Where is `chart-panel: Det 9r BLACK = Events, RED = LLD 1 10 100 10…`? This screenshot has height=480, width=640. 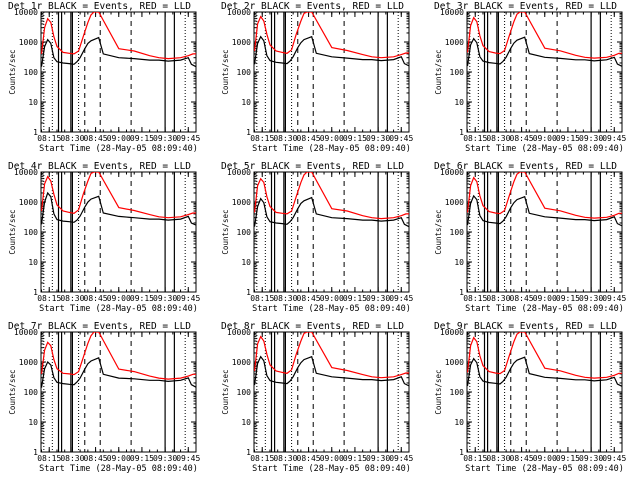 chart-panel: Det 9r BLACK = Events, RED = LLD 1 10 100 10… is located at coordinates (530, 397).